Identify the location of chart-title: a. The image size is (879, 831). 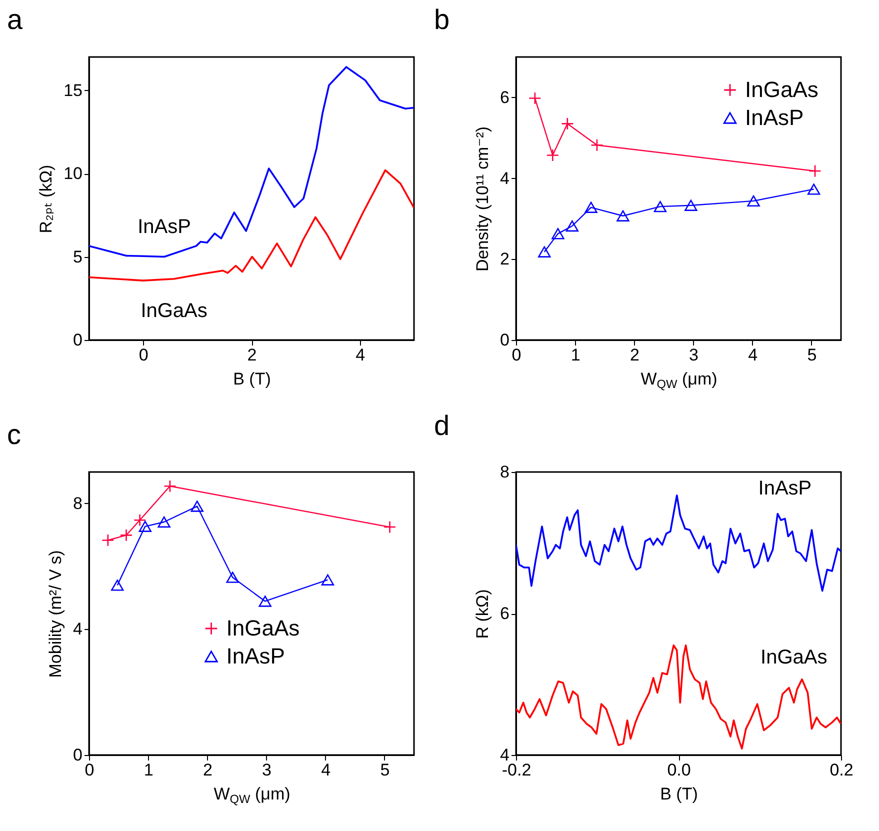
(15, 19).